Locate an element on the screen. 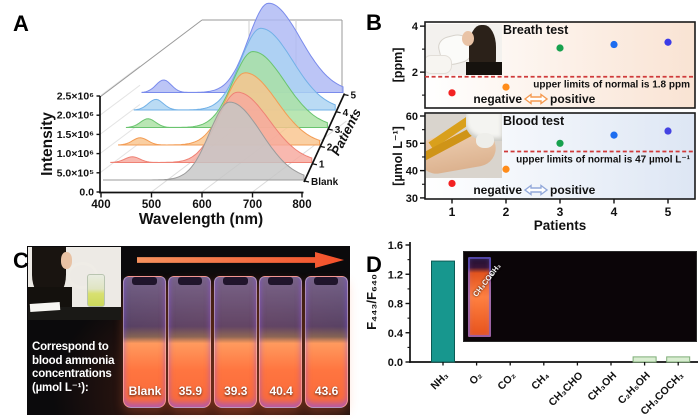  sensor-vial-photo-shape is located at coordinates (96, 290).